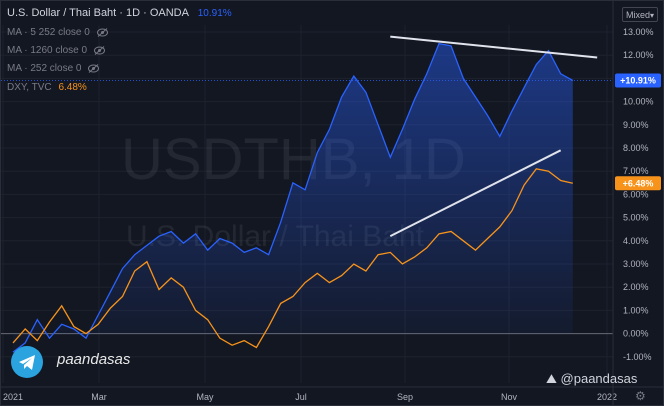 This screenshot has width=664, height=406. I want to click on author-watermark: ⛰ @paandasas, so click(591, 379).